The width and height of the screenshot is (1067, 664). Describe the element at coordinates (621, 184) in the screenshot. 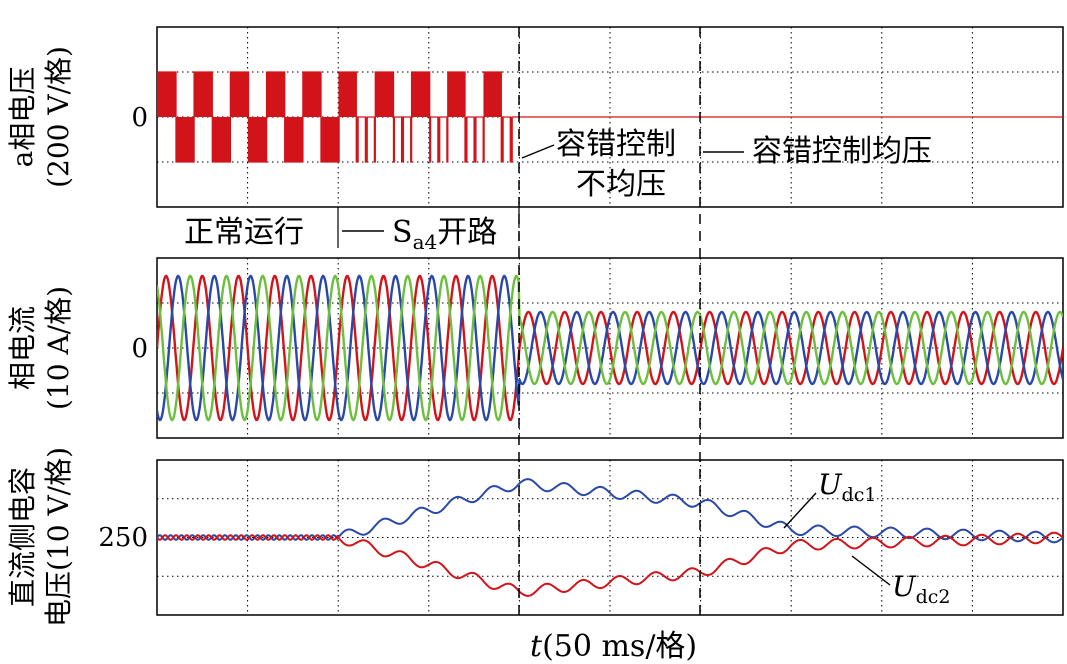

I see `annotation-ftc-unbalanced-line2: 不均压` at that location.